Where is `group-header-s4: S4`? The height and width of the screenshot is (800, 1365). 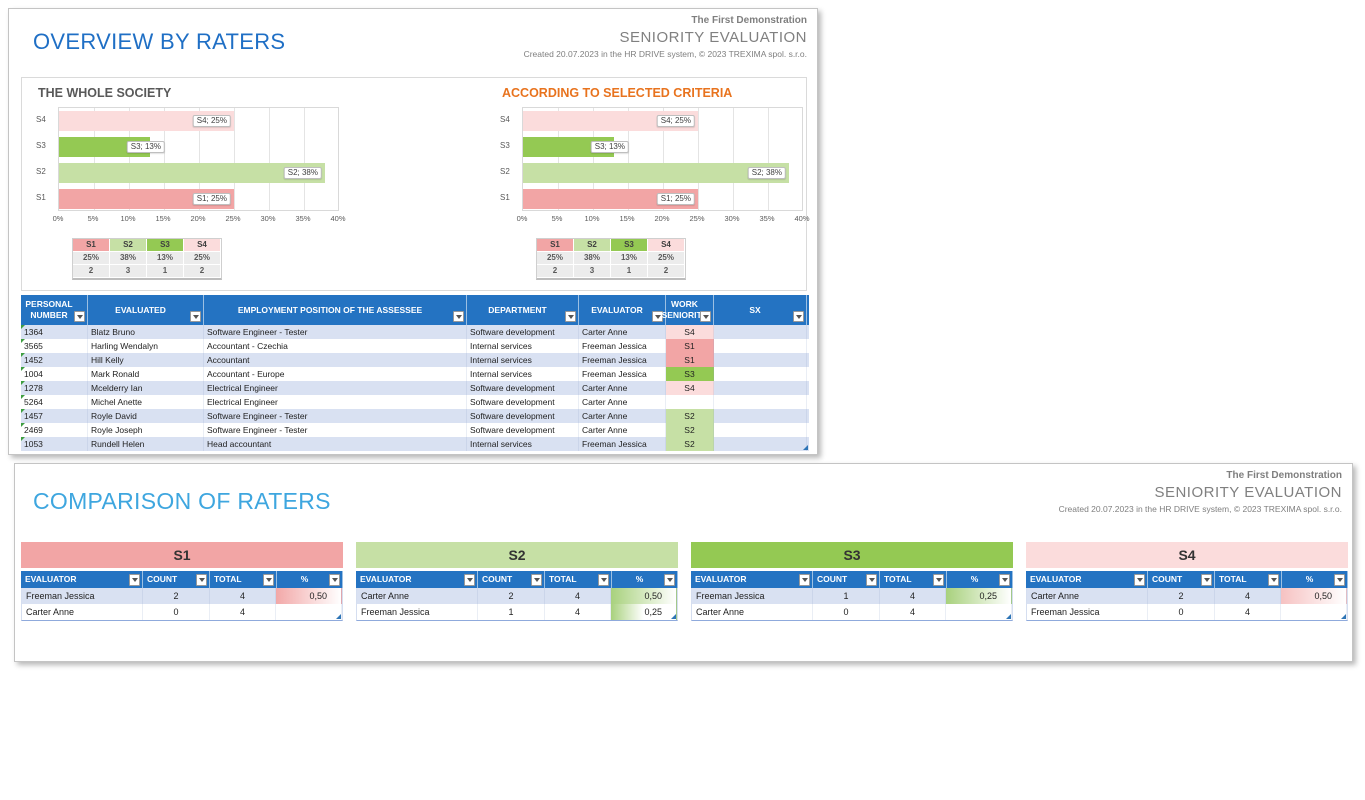 group-header-s4: S4 is located at coordinates (1187, 555).